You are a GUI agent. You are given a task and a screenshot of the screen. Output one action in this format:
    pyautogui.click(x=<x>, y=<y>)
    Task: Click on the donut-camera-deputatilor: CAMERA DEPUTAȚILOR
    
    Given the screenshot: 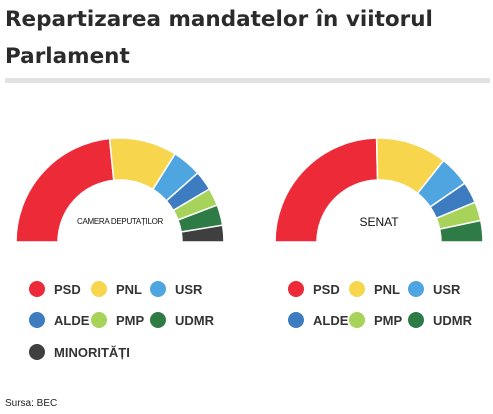 What is the action you would take?
    pyautogui.click(x=120, y=190)
    